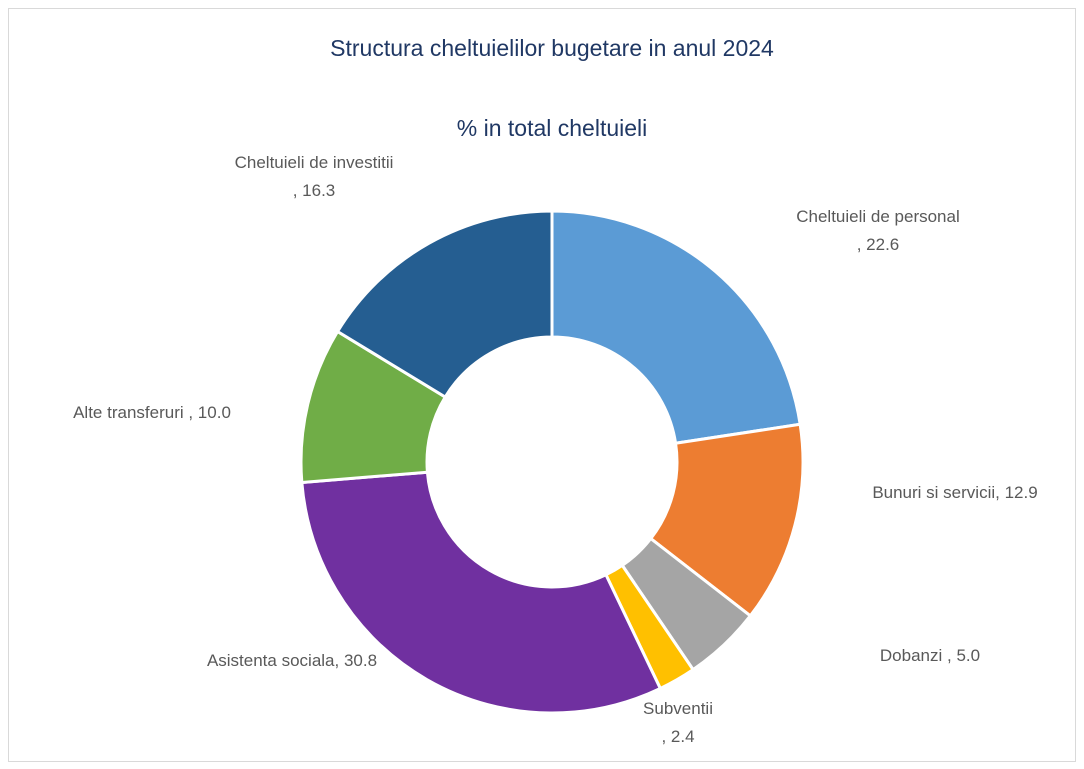  Describe the element at coordinates (677, 736) in the screenshot. I see `value-label: , 2.4` at that location.